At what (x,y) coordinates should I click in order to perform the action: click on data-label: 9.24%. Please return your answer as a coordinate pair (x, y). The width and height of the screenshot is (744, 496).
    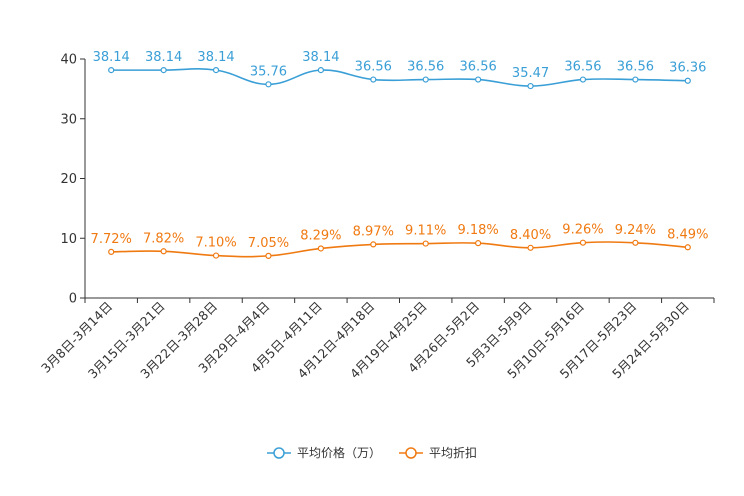
    Looking at the image, I should click on (635, 230).